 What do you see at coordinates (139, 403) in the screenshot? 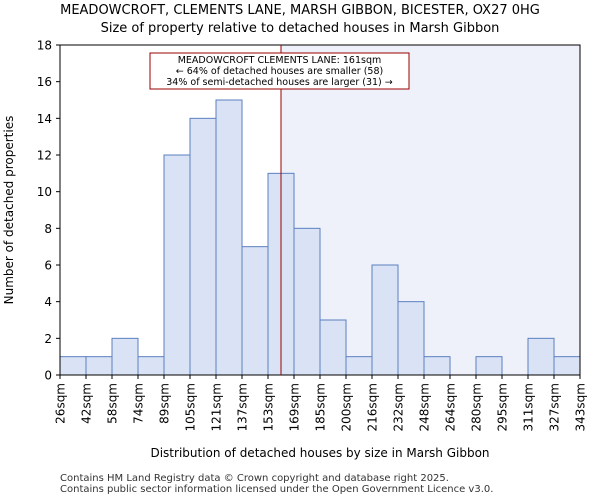
I see `x-tick-label: 74sqm` at bounding box center [139, 403].